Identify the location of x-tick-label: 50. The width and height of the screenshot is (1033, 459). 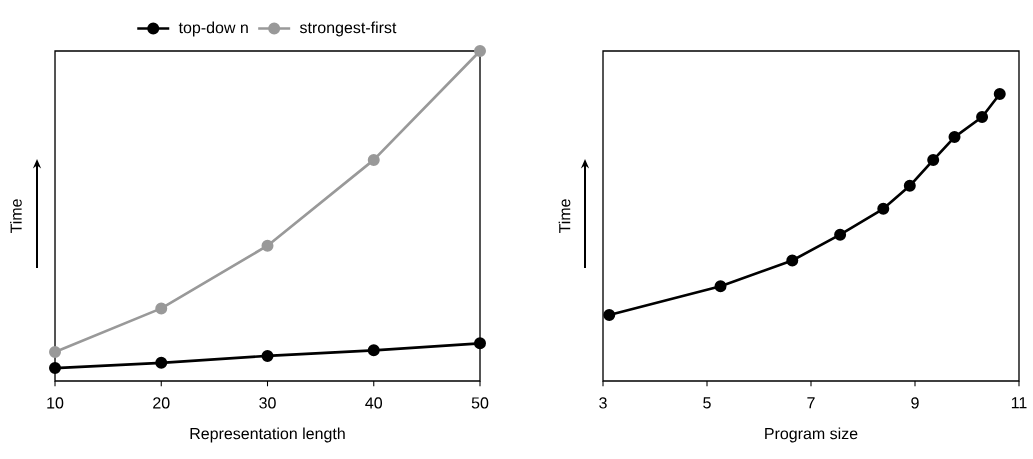
(480, 403).